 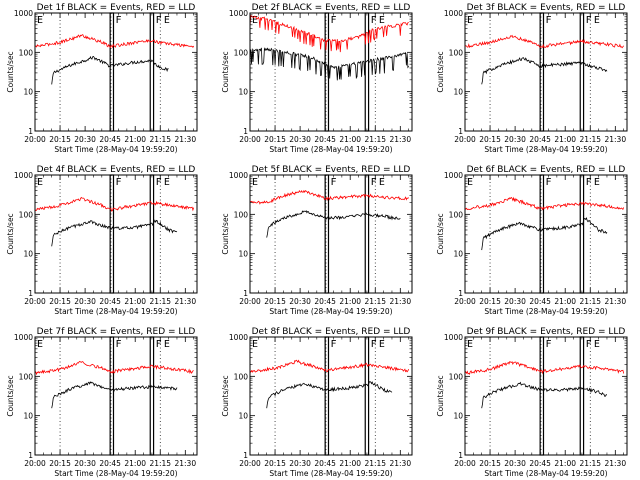 I want to click on panel-title: Det 5f BLACK = Events, RED = LLD, so click(x=331, y=170).